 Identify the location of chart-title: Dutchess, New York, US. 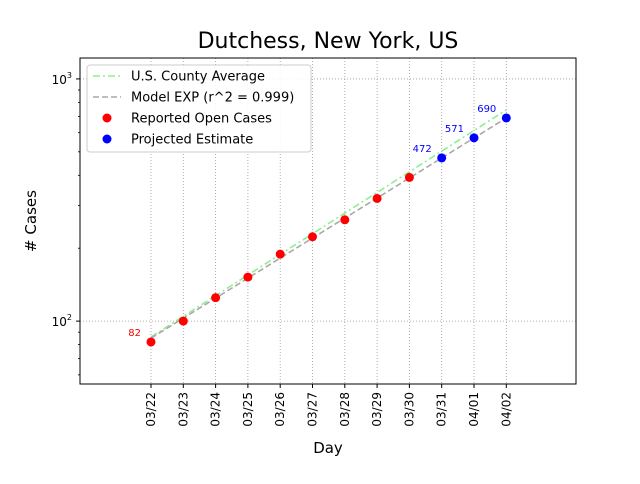
(328, 41).